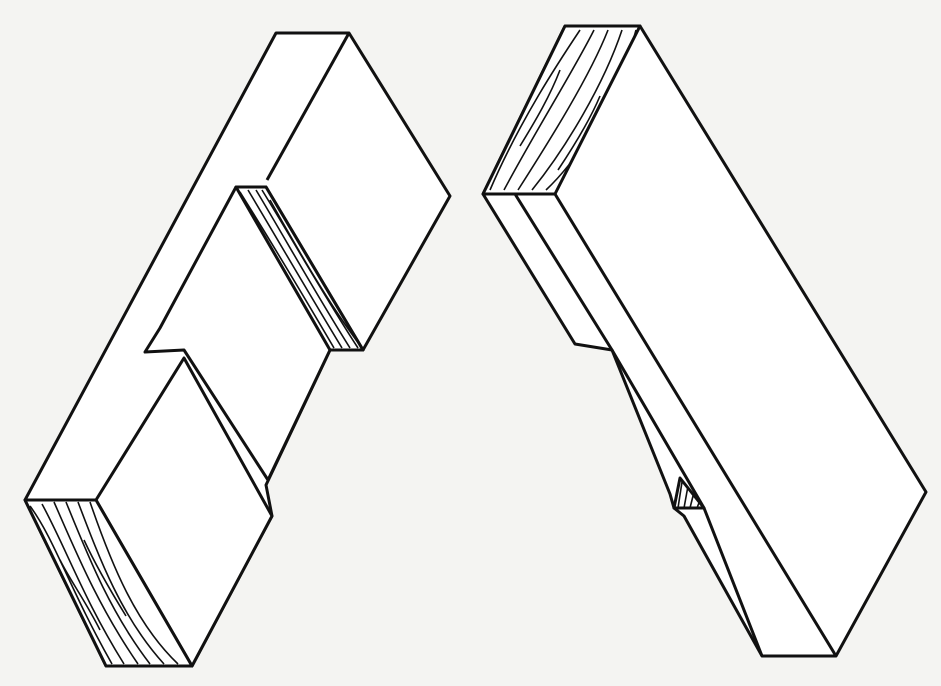 This screenshot has width=941, height=686. I want to click on left-notch-end-grain, so click(299, 268).